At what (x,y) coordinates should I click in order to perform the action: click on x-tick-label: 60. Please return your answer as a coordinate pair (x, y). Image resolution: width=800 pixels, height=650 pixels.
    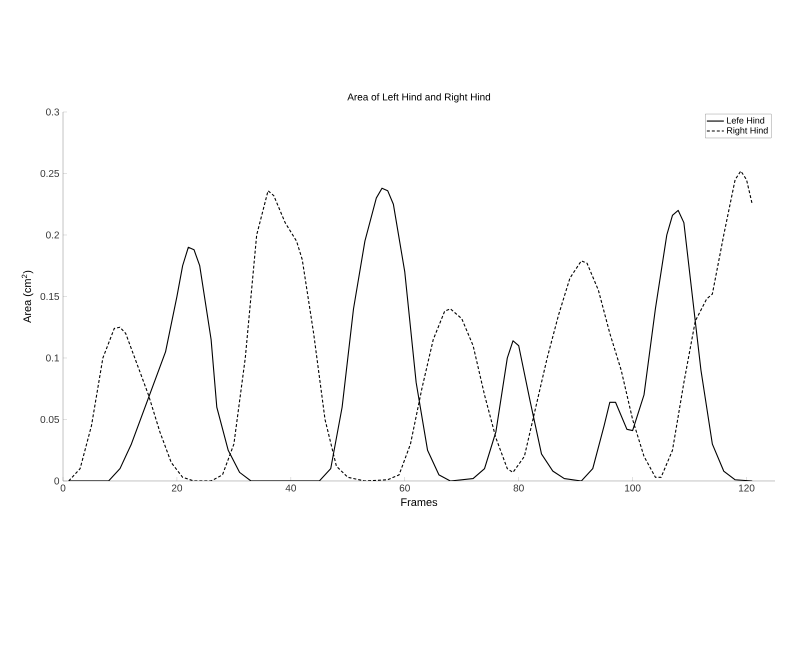
    Looking at the image, I should click on (405, 488).